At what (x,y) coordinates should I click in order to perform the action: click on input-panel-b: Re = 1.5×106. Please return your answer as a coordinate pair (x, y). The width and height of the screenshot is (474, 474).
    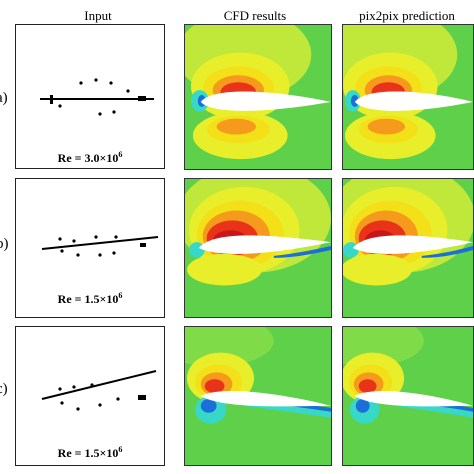
    Looking at the image, I should click on (90, 248).